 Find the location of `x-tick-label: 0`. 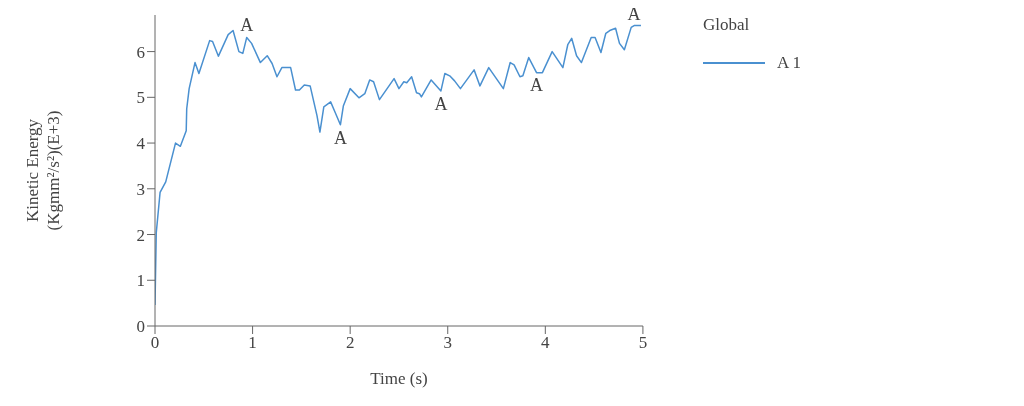

x-tick-label: 0 is located at coordinates (155, 343).